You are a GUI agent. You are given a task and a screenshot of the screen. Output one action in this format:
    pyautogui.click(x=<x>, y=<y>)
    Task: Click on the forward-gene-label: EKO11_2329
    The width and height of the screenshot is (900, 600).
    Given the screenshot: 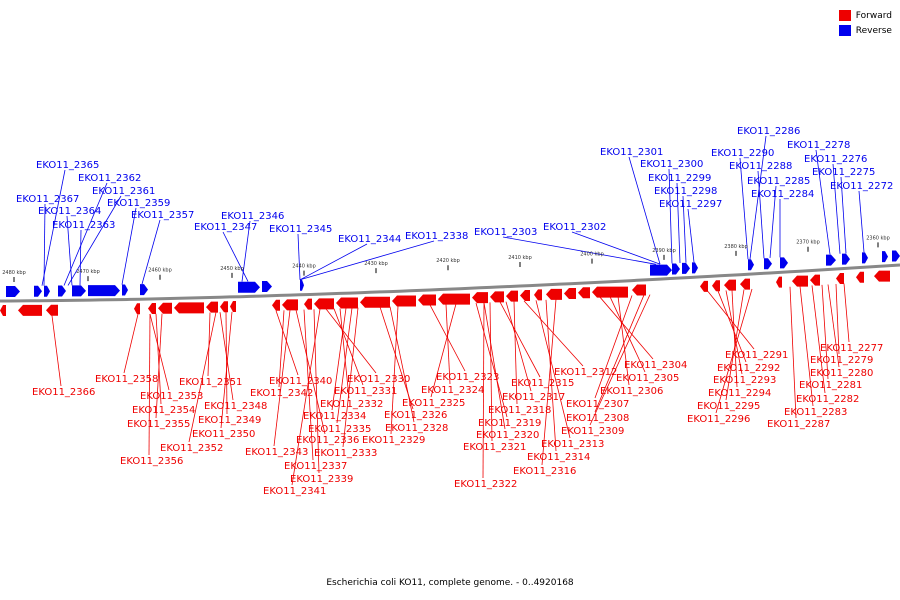 What is the action you would take?
    pyautogui.click(x=393, y=440)
    